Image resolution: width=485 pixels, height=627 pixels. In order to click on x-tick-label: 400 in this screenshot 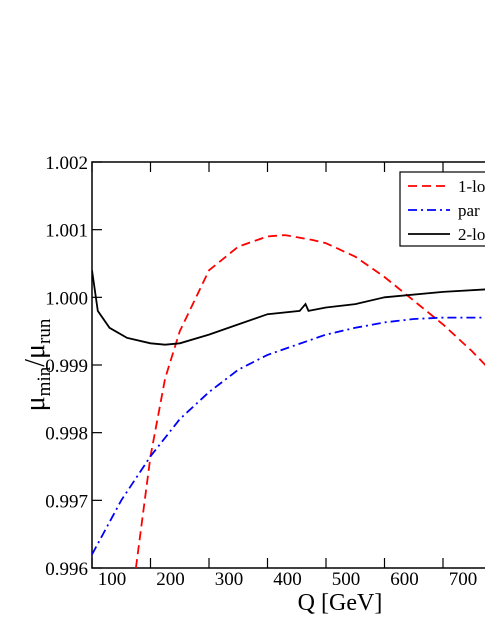, I will do `click(287, 579)`.